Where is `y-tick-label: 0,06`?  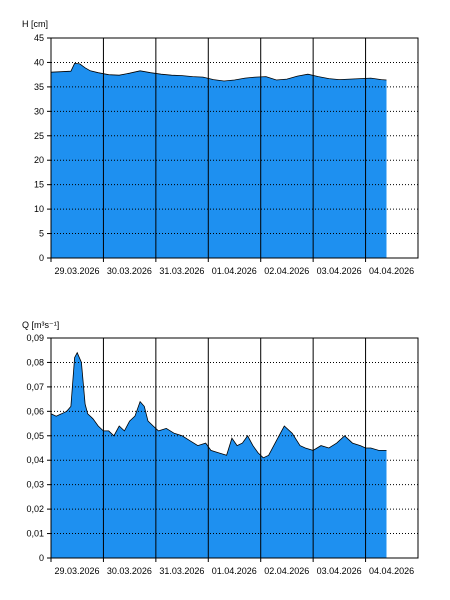 y-tick-label: 0,06 is located at coordinates (35, 411).